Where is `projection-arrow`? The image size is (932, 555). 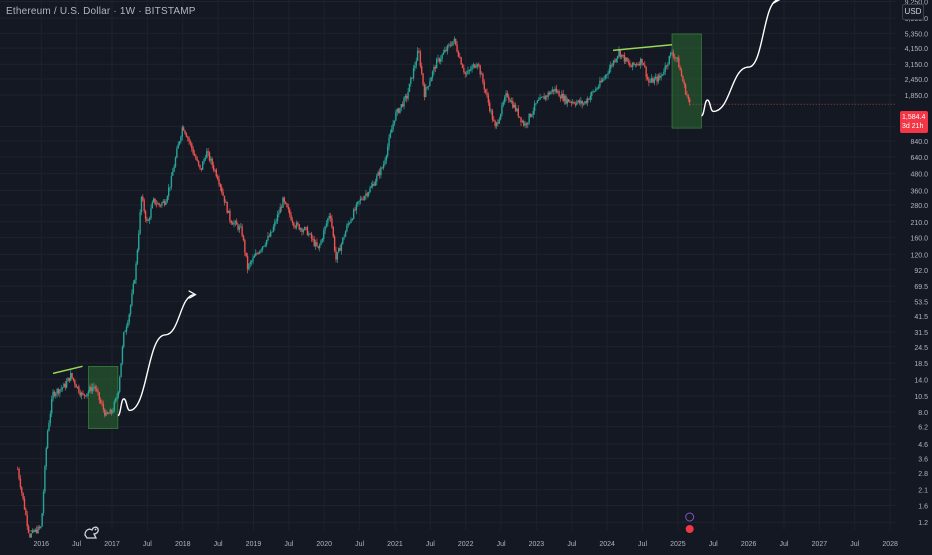 projection-arrow is located at coordinates (739, 58).